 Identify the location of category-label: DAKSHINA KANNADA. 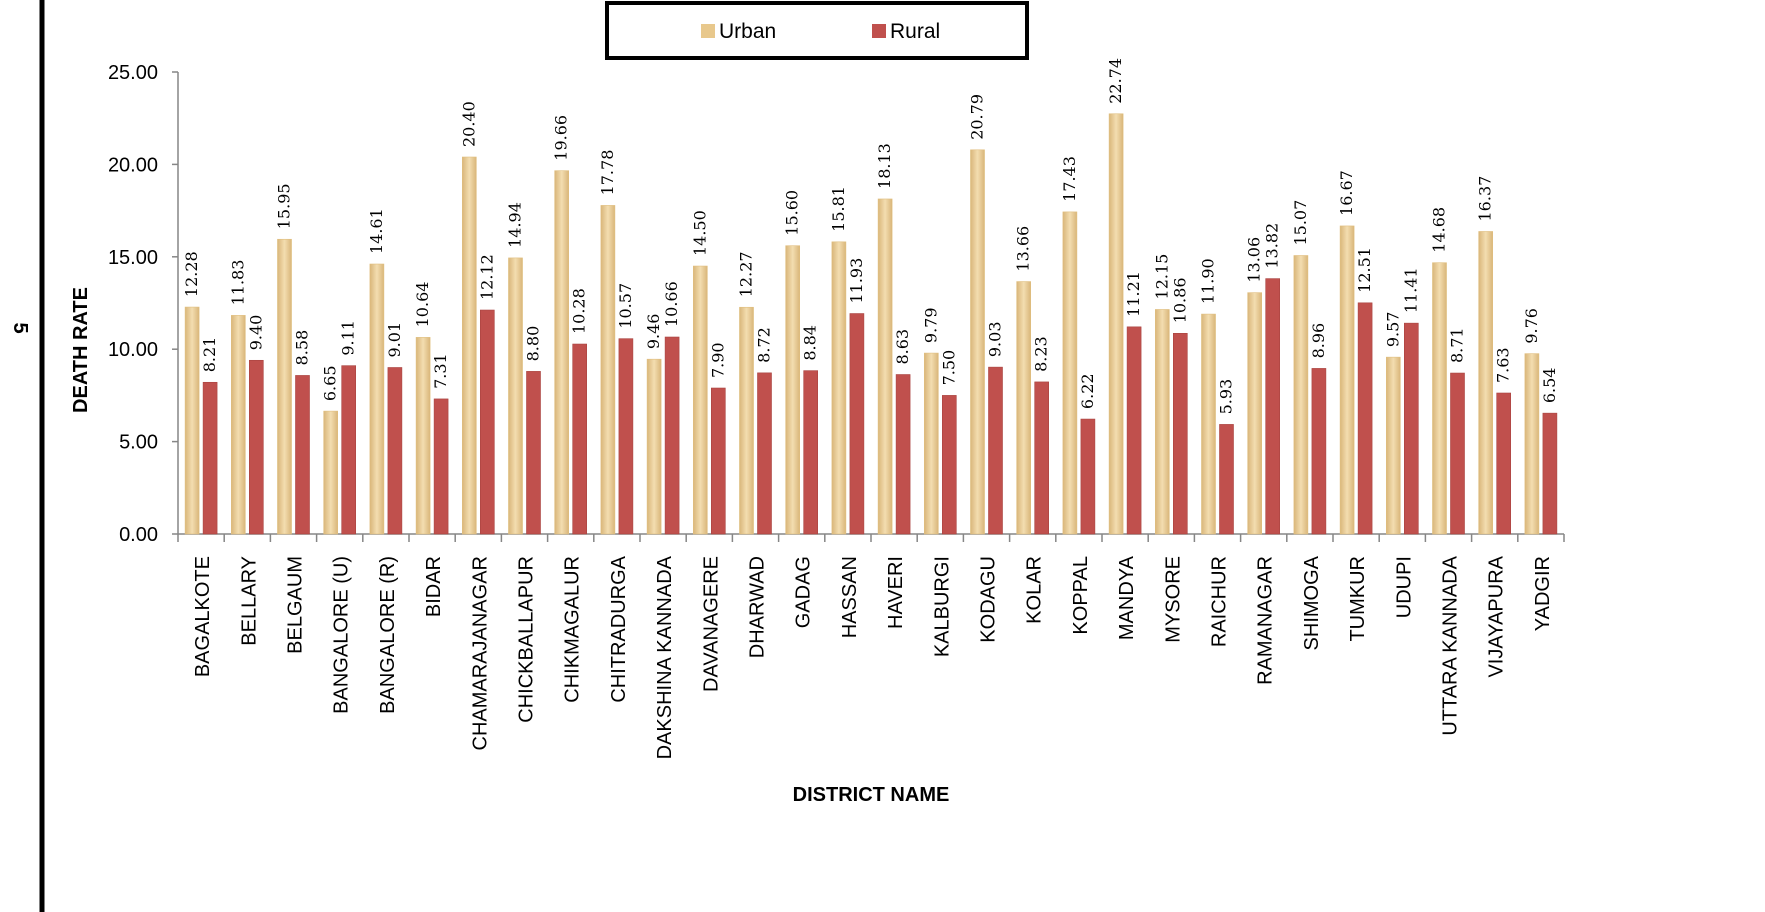
(665, 657).